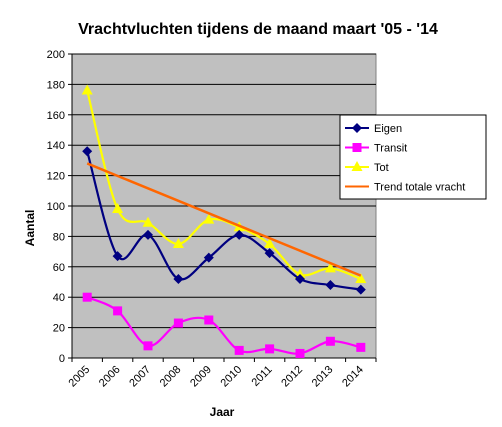 Image resolution: width=502 pixels, height=427 pixels. What do you see at coordinates (59, 298) in the screenshot?
I see `y-tick-label: 40` at bounding box center [59, 298].